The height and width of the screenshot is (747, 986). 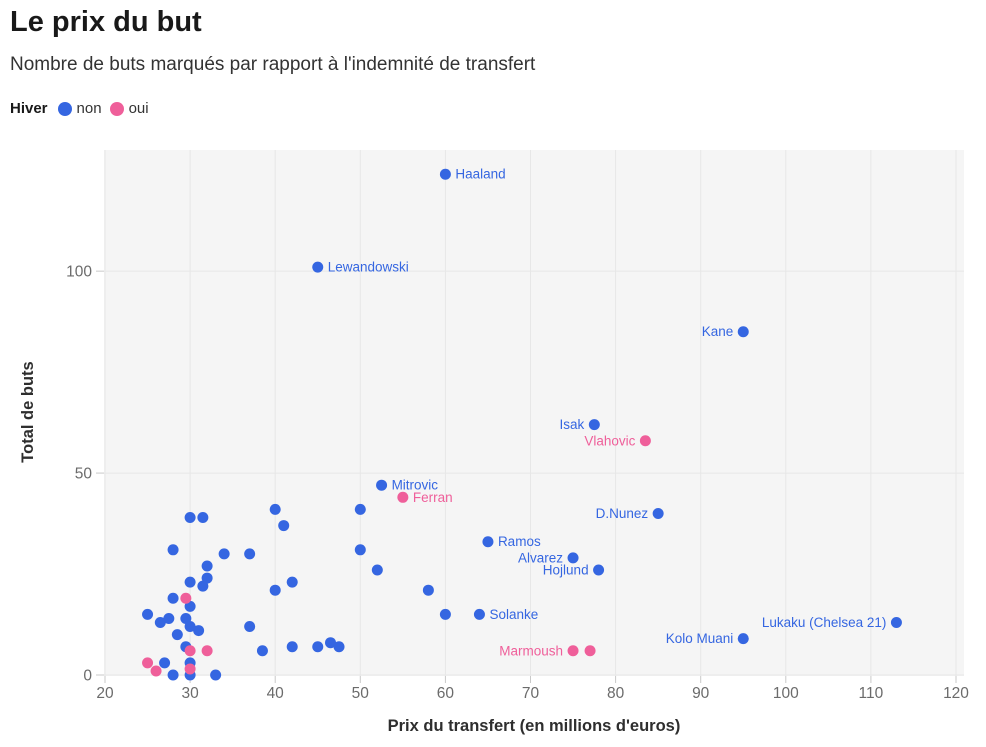 What do you see at coordinates (64, 108) in the screenshot?
I see `legend-swatch-non-icon` at bounding box center [64, 108].